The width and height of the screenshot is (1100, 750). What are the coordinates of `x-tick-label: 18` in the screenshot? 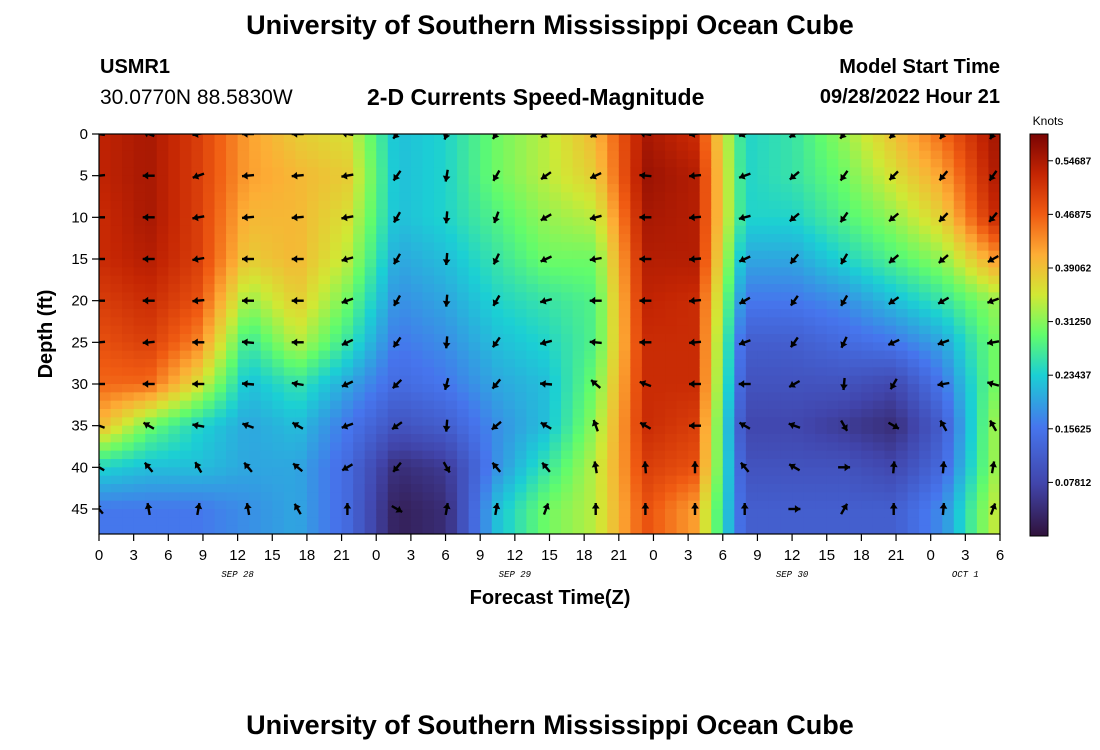 It's located at (307, 555).